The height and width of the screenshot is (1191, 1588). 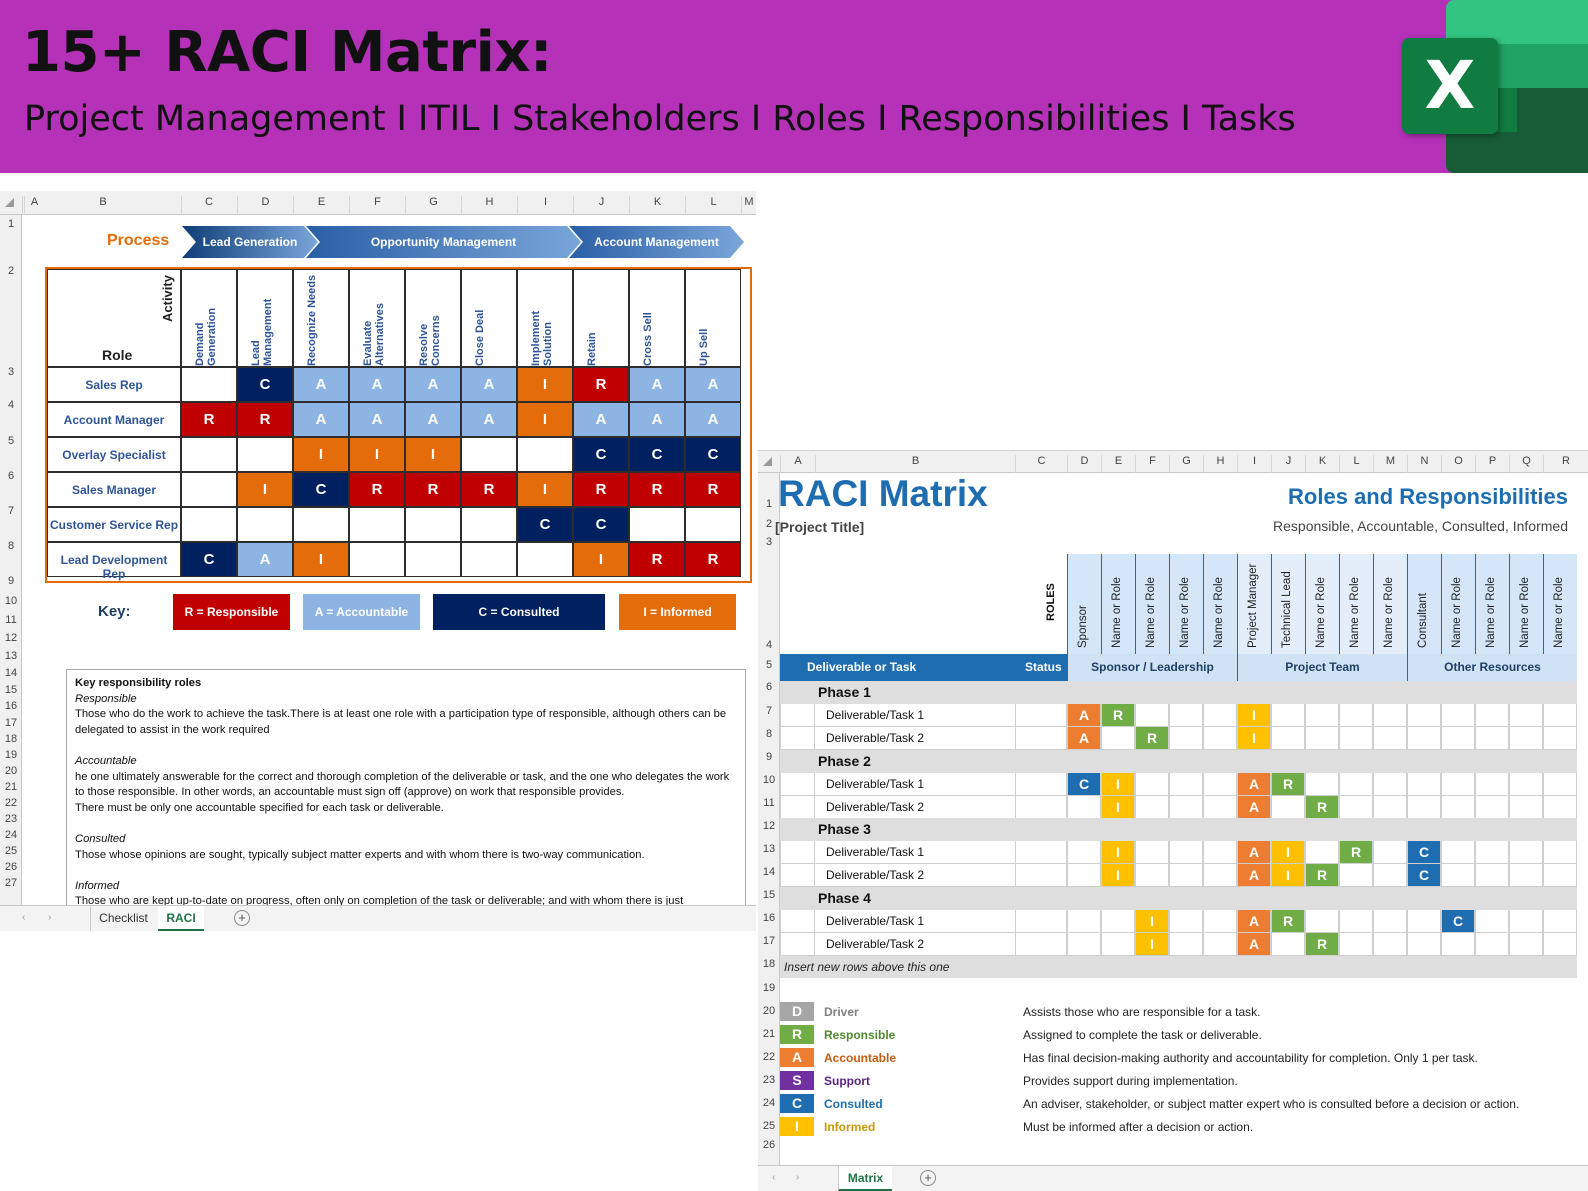 I want to click on column-header: D, so click(x=265, y=205).